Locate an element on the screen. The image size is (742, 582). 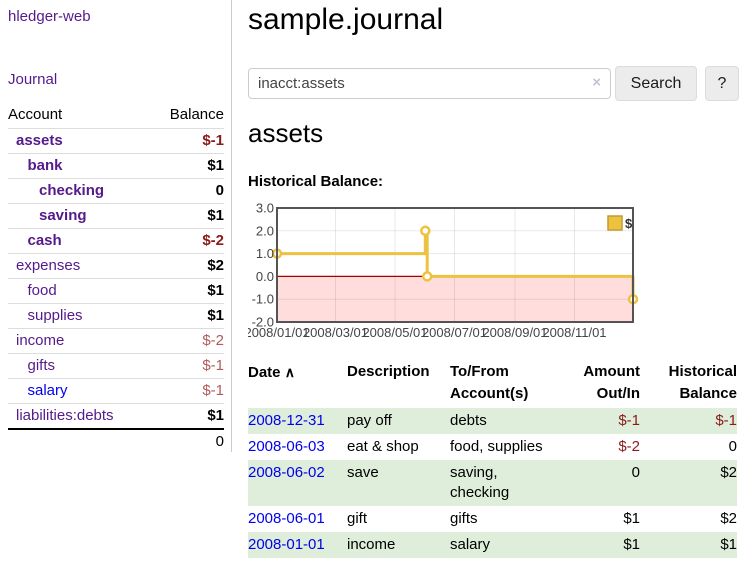
transaction-balance: 0 is located at coordinates (732, 446).